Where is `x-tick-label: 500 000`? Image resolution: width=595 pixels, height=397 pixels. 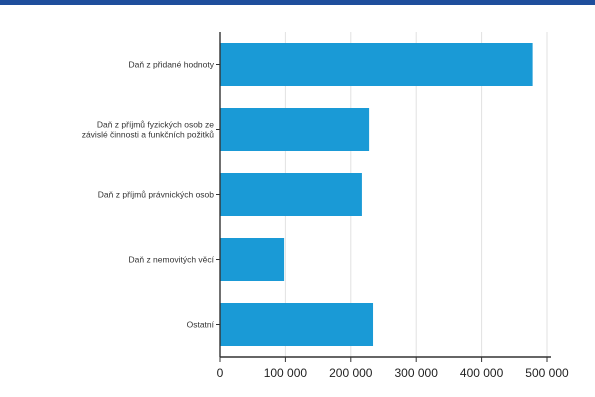 x-tick-label: 500 000 is located at coordinates (547, 373).